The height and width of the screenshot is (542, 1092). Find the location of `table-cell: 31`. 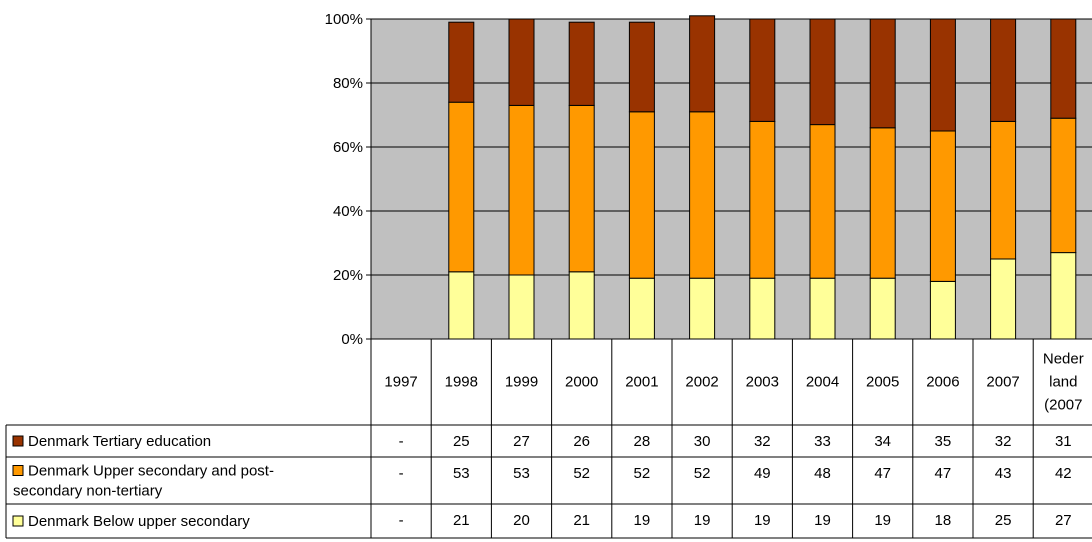

table-cell: 31 is located at coordinates (1063, 441).